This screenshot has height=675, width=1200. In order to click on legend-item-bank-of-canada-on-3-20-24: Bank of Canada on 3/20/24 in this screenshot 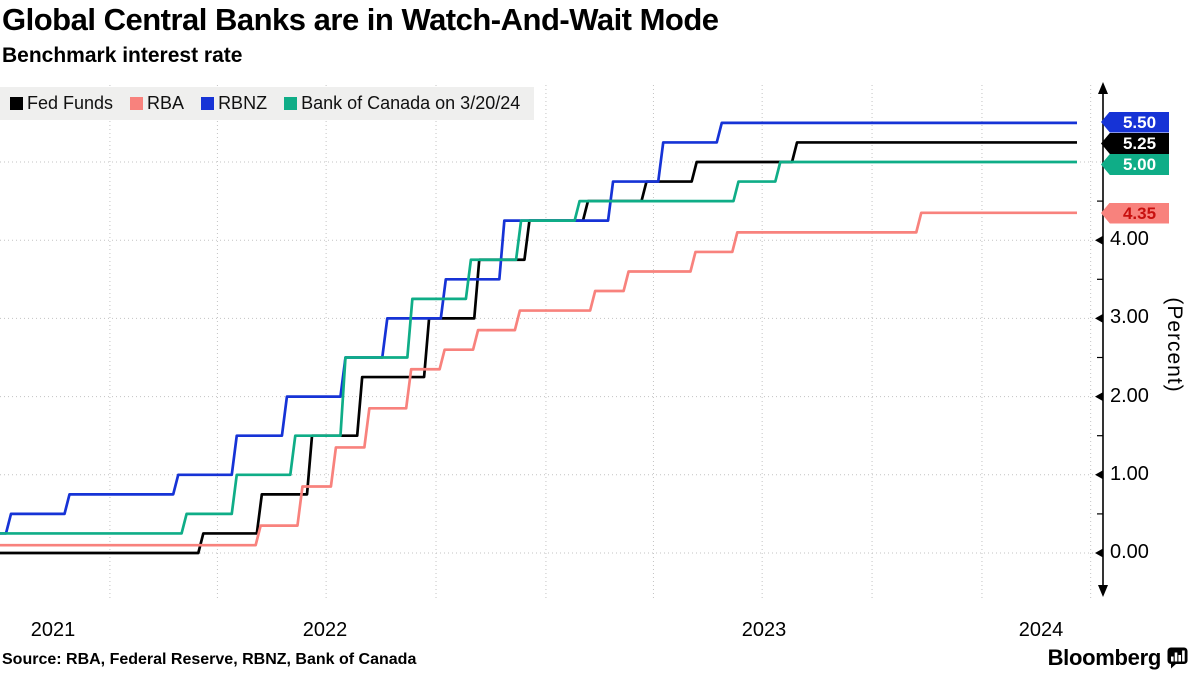, I will do `click(402, 103)`.